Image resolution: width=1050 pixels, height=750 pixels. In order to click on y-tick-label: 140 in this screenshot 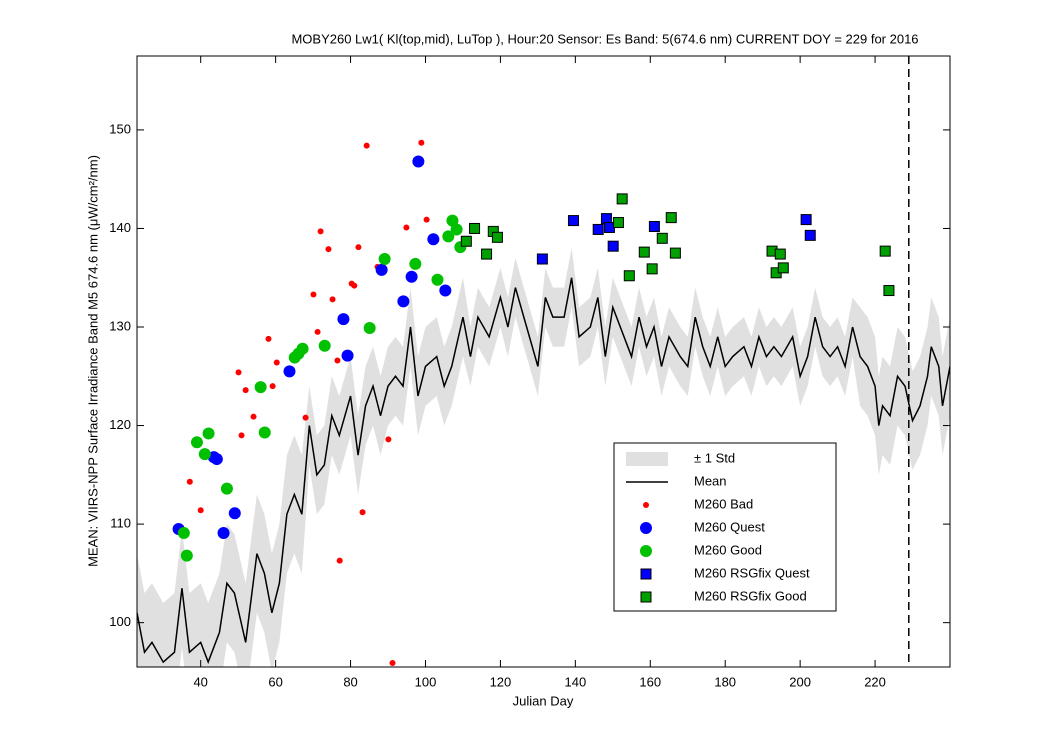, I will do `click(120, 227)`.